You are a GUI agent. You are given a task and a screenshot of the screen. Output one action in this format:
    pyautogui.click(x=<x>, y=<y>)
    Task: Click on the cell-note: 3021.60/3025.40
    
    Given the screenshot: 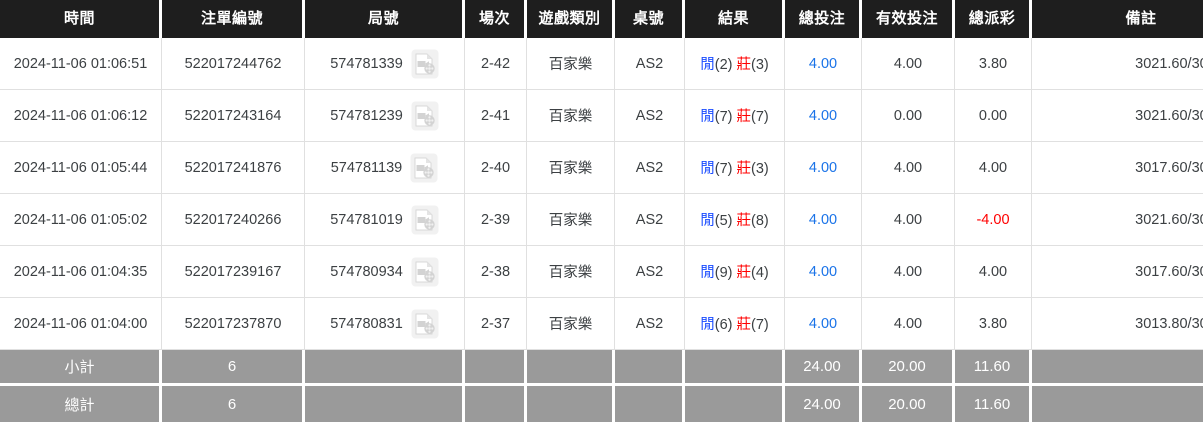 What is the action you would take?
    pyautogui.click(x=1117, y=64)
    